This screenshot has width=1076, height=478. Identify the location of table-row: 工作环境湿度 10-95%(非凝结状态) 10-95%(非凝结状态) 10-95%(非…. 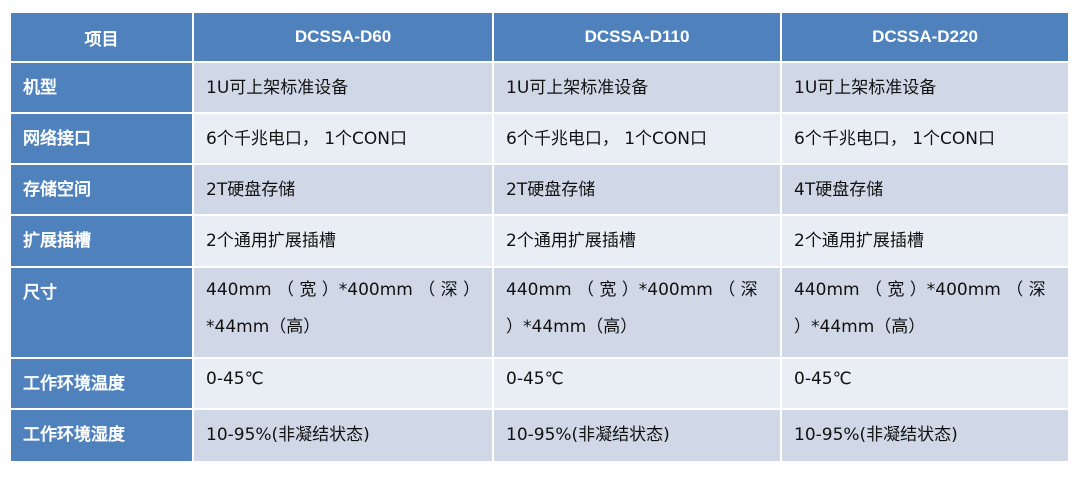
(539, 435).